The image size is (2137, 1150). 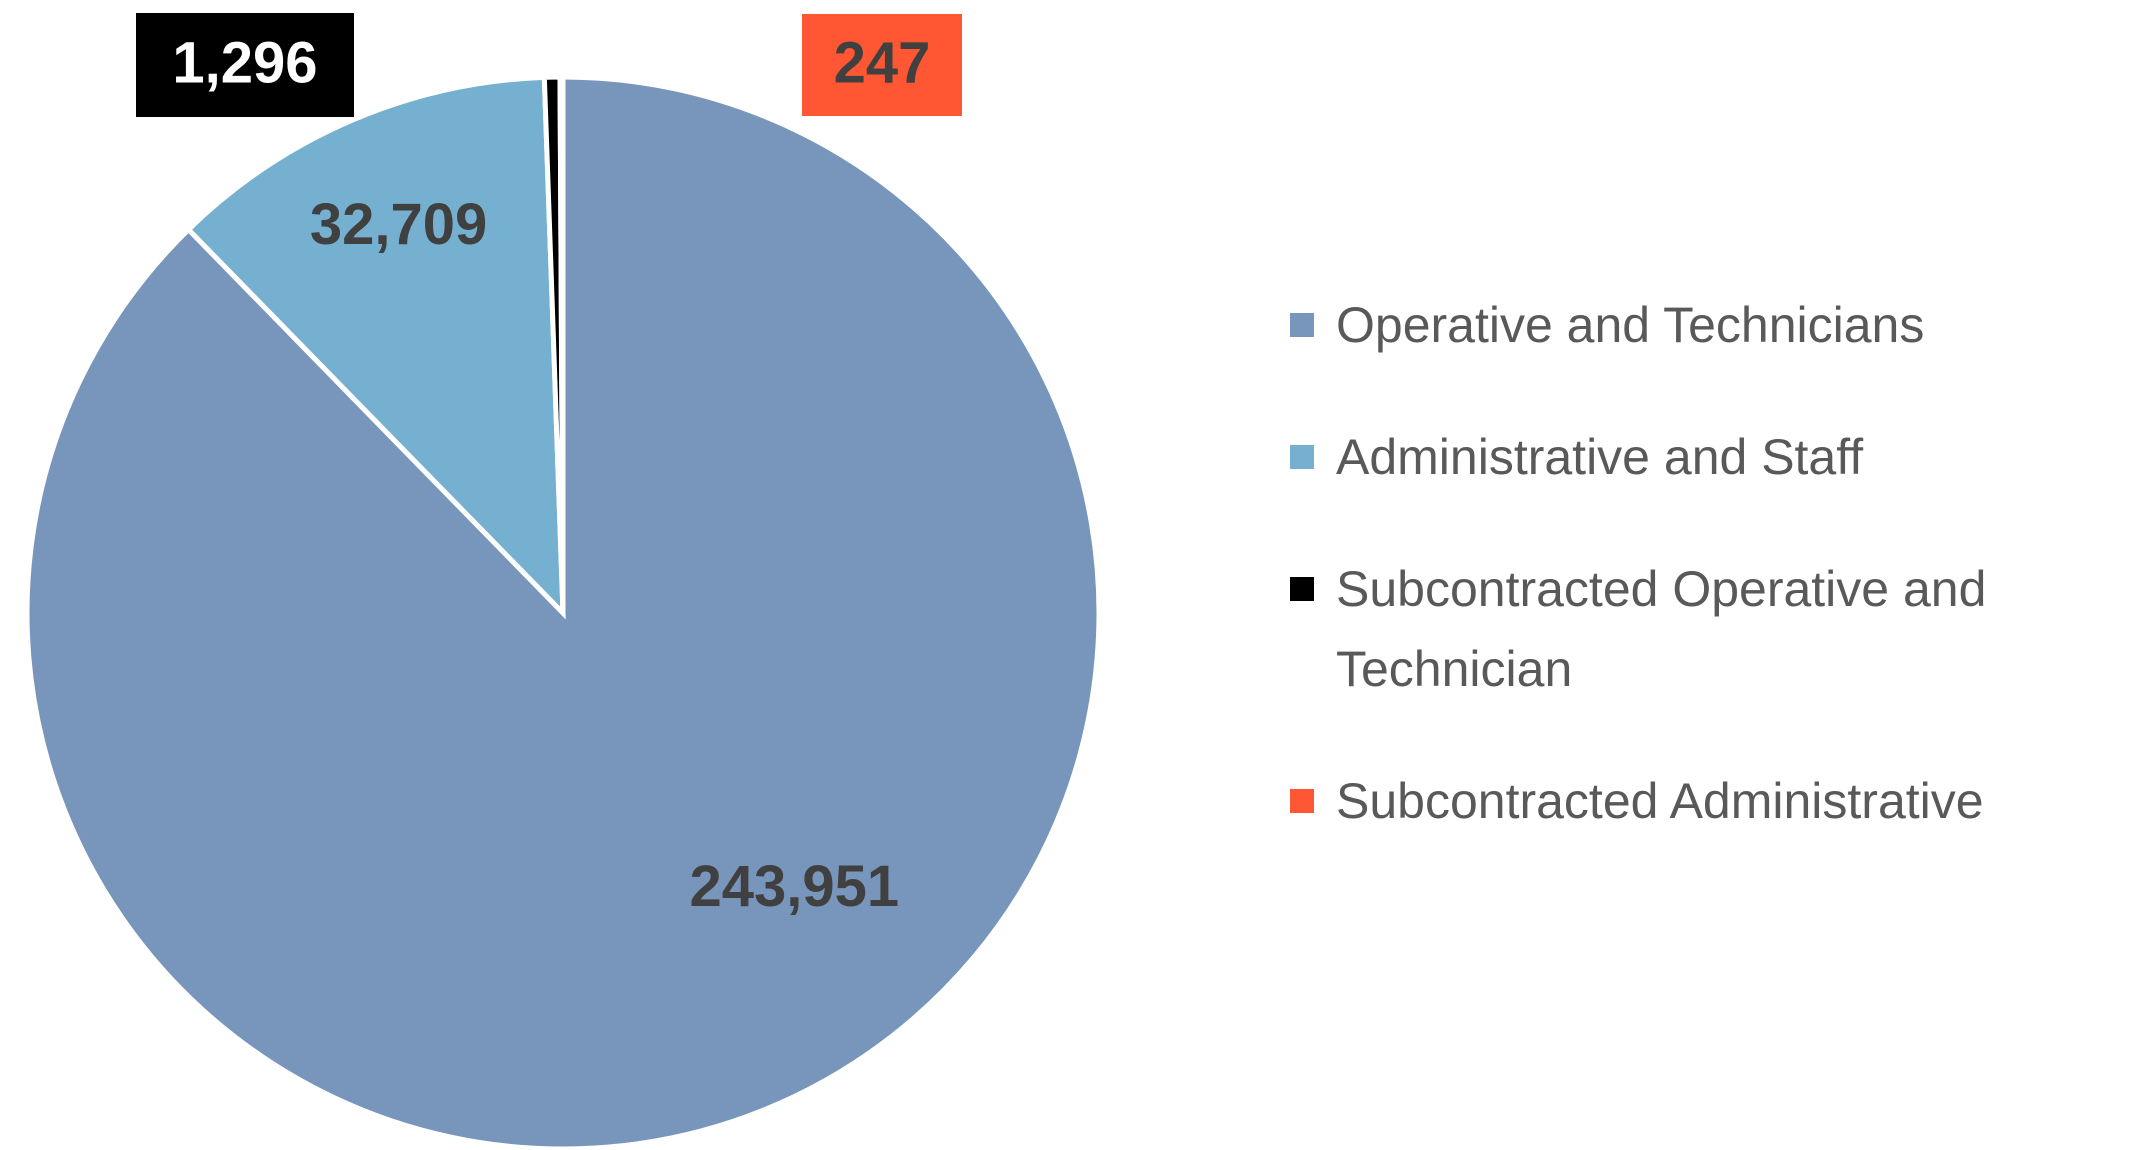 I want to click on legend-item: Operative and Technicians, so click(x=1710, y=325).